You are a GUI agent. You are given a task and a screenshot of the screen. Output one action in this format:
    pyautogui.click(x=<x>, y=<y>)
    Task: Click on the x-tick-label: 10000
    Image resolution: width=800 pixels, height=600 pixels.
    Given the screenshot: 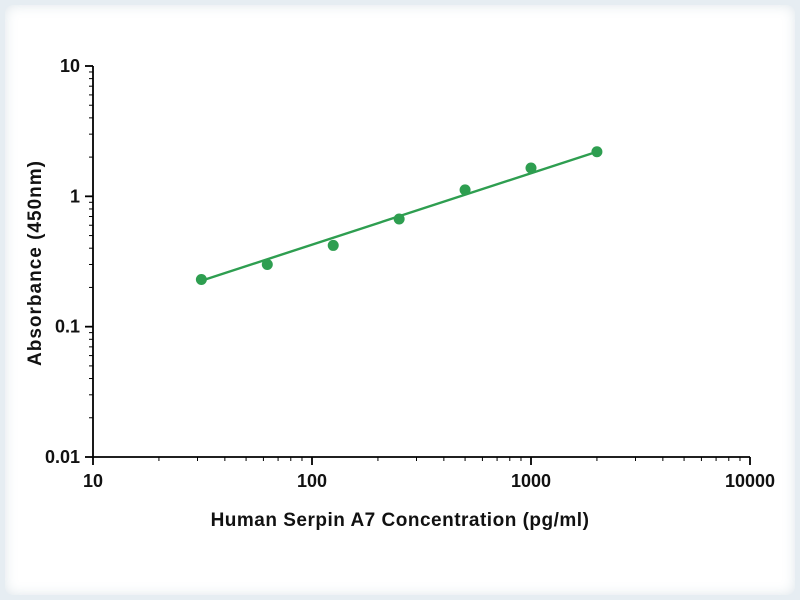 What is the action you would take?
    pyautogui.click(x=750, y=481)
    